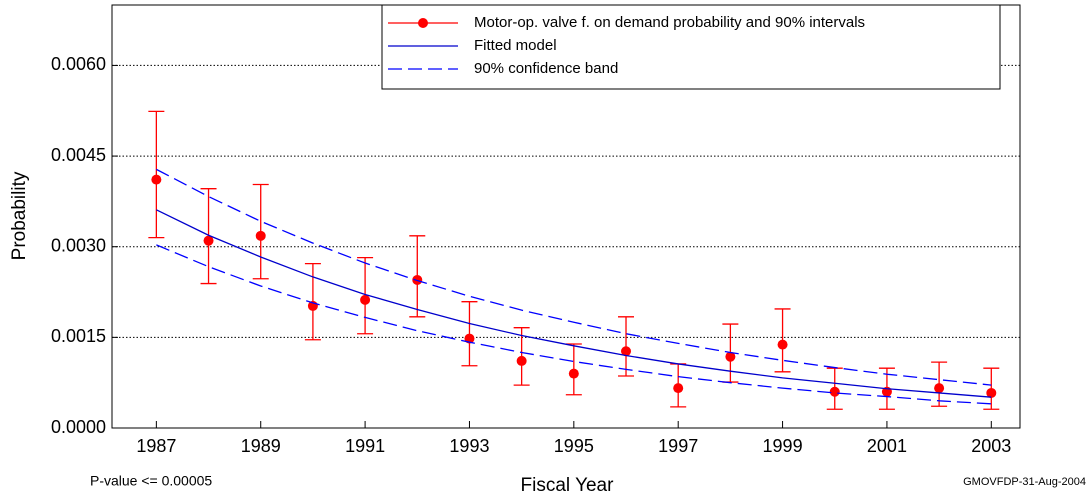 The width and height of the screenshot is (1091, 500). Describe the element at coordinates (78, 155) in the screenshot. I see `y-tick-label: 0.0045` at that location.